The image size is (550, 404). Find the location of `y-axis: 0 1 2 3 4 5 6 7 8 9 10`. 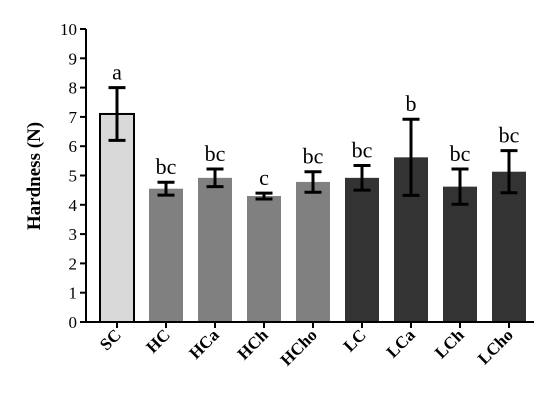

y-axis: 0 1 2 3 4 5 6 7 8 9 10 is located at coordinates (73, 176).